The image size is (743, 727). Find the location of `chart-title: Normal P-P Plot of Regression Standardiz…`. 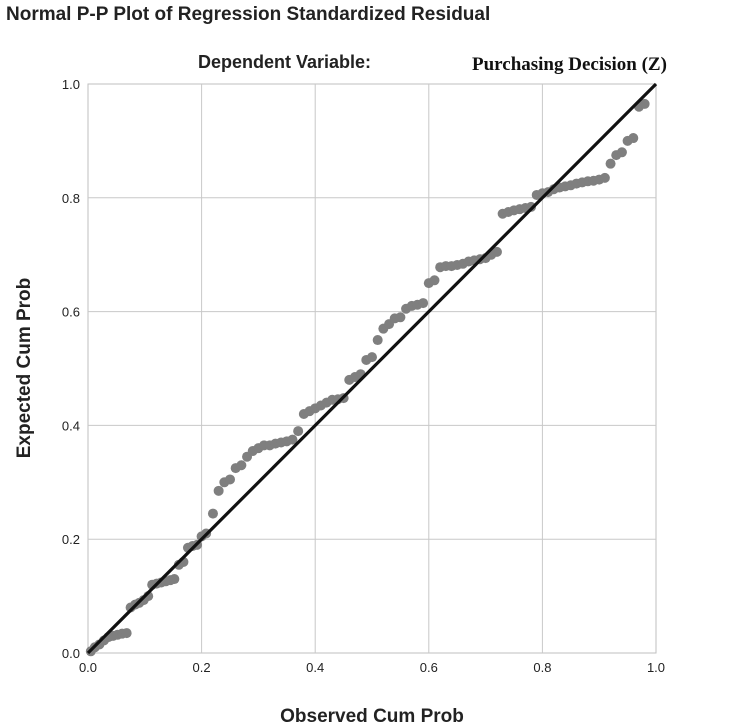

chart-title: Normal P-P Plot of Regression Standardiz… is located at coordinates (248, 14).